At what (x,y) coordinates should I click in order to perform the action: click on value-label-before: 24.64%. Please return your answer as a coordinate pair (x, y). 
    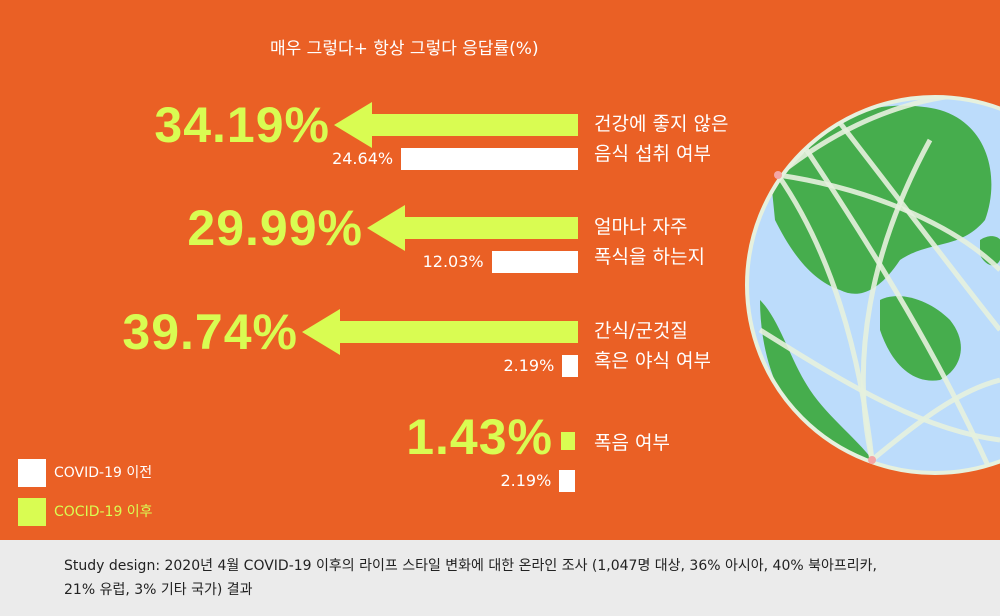
    Looking at the image, I should click on (363, 158).